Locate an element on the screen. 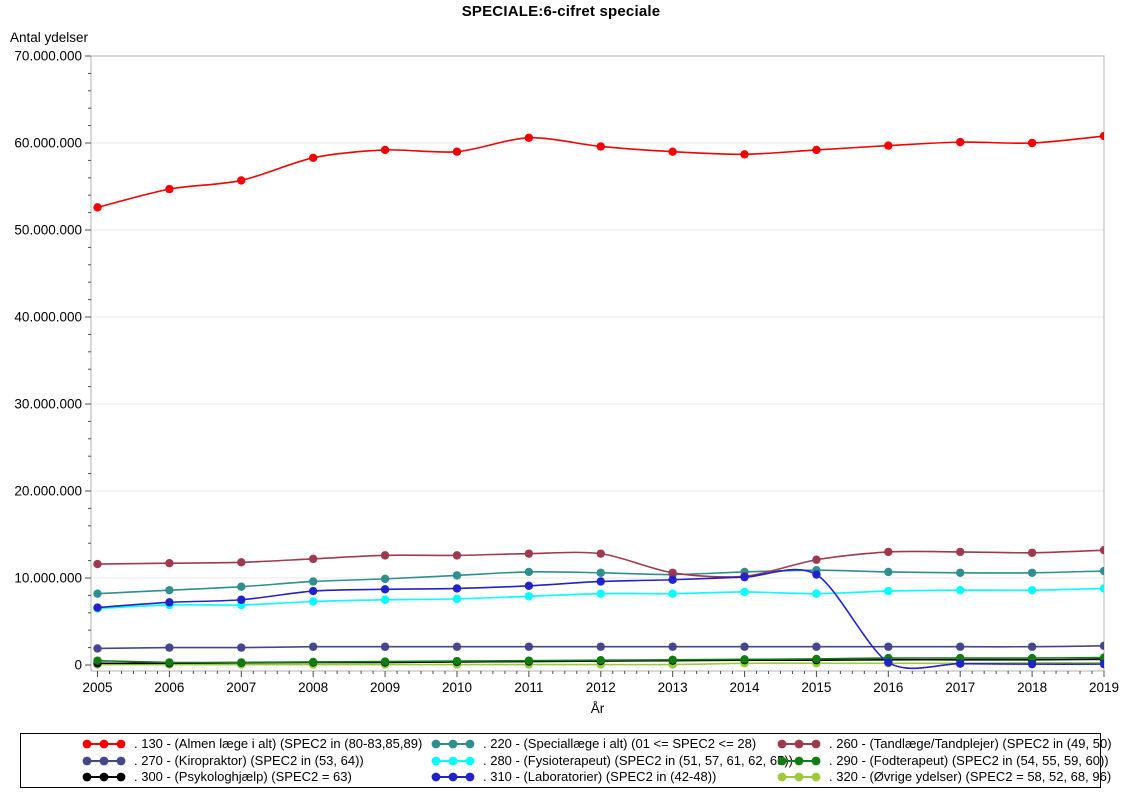 The image size is (1122, 793). x-tick-label: 2012 is located at coordinates (601, 687).